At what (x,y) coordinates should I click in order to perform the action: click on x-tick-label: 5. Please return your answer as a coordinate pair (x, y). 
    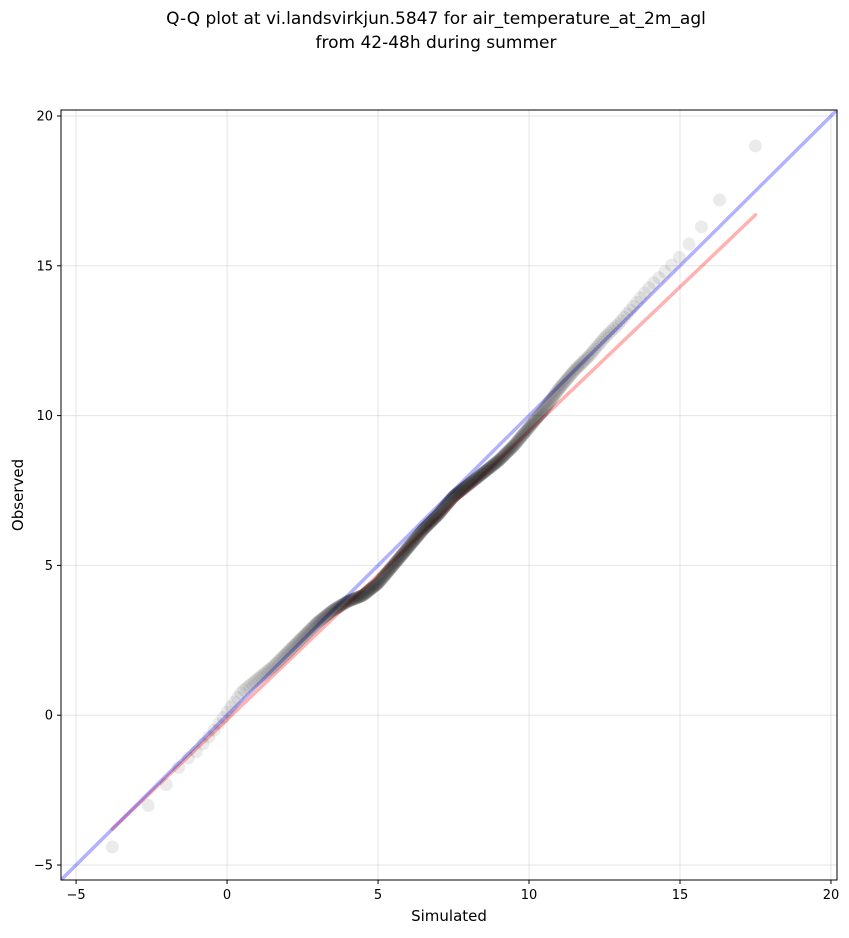
    Looking at the image, I should click on (378, 895).